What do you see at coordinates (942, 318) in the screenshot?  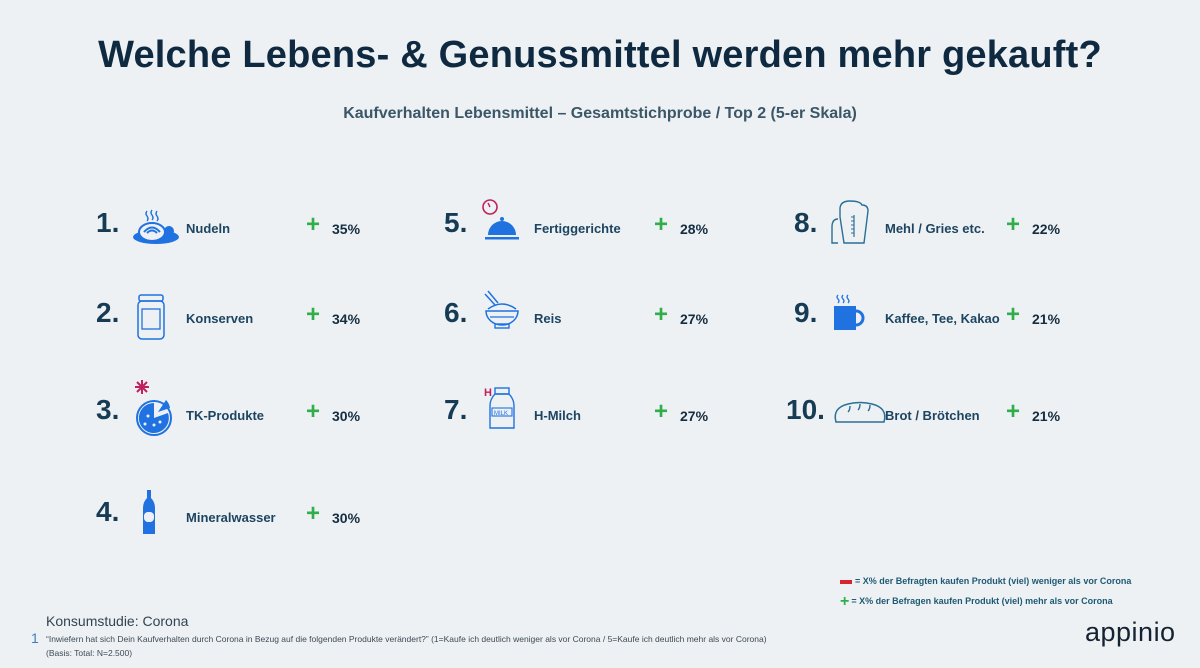 I see `product-label: Kaffee, Tee, Kakao` at bounding box center [942, 318].